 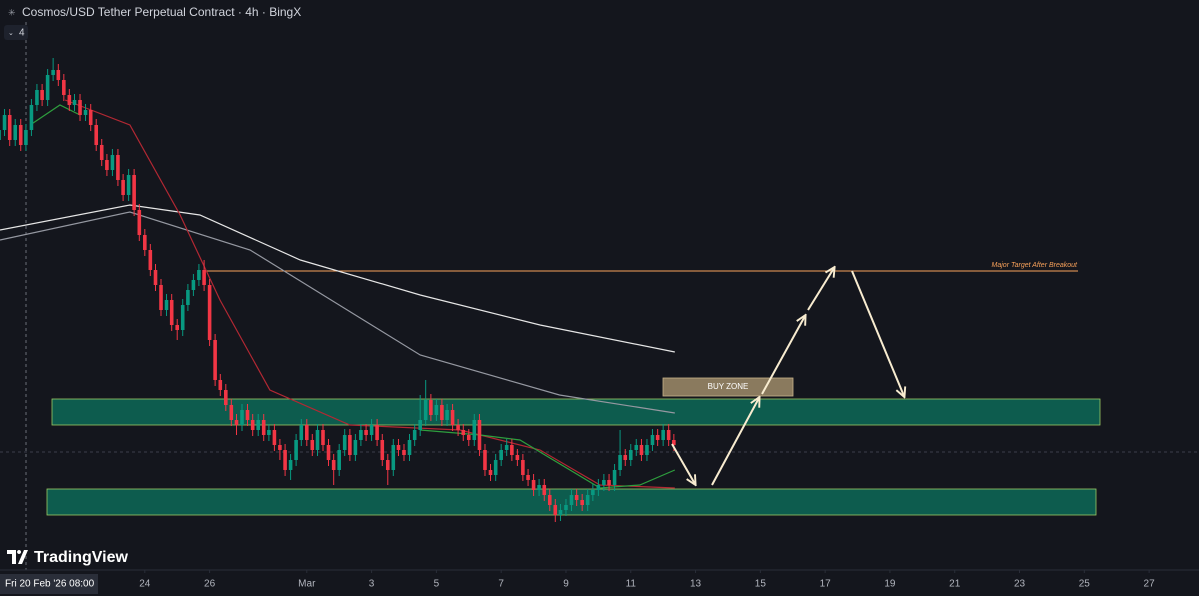 What do you see at coordinates (548, 459) in the screenshot?
I see `moving-average` at bounding box center [548, 459].